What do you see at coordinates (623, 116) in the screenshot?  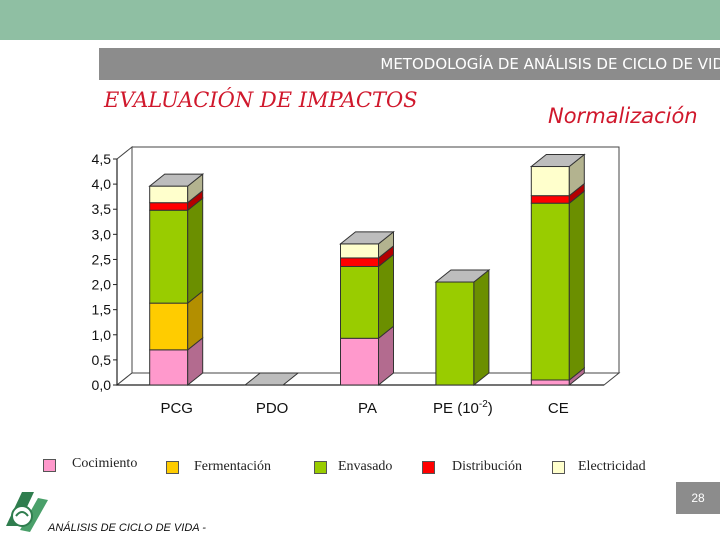 I see `chart-subheading: Normalización` at bounding box center [623, 116].